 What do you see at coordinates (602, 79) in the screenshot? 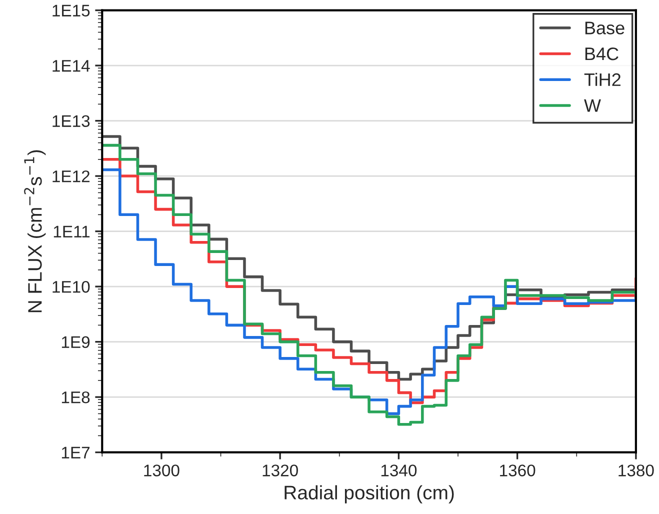
I see `legend-label: TiH2` at bounding box center [602, 79].